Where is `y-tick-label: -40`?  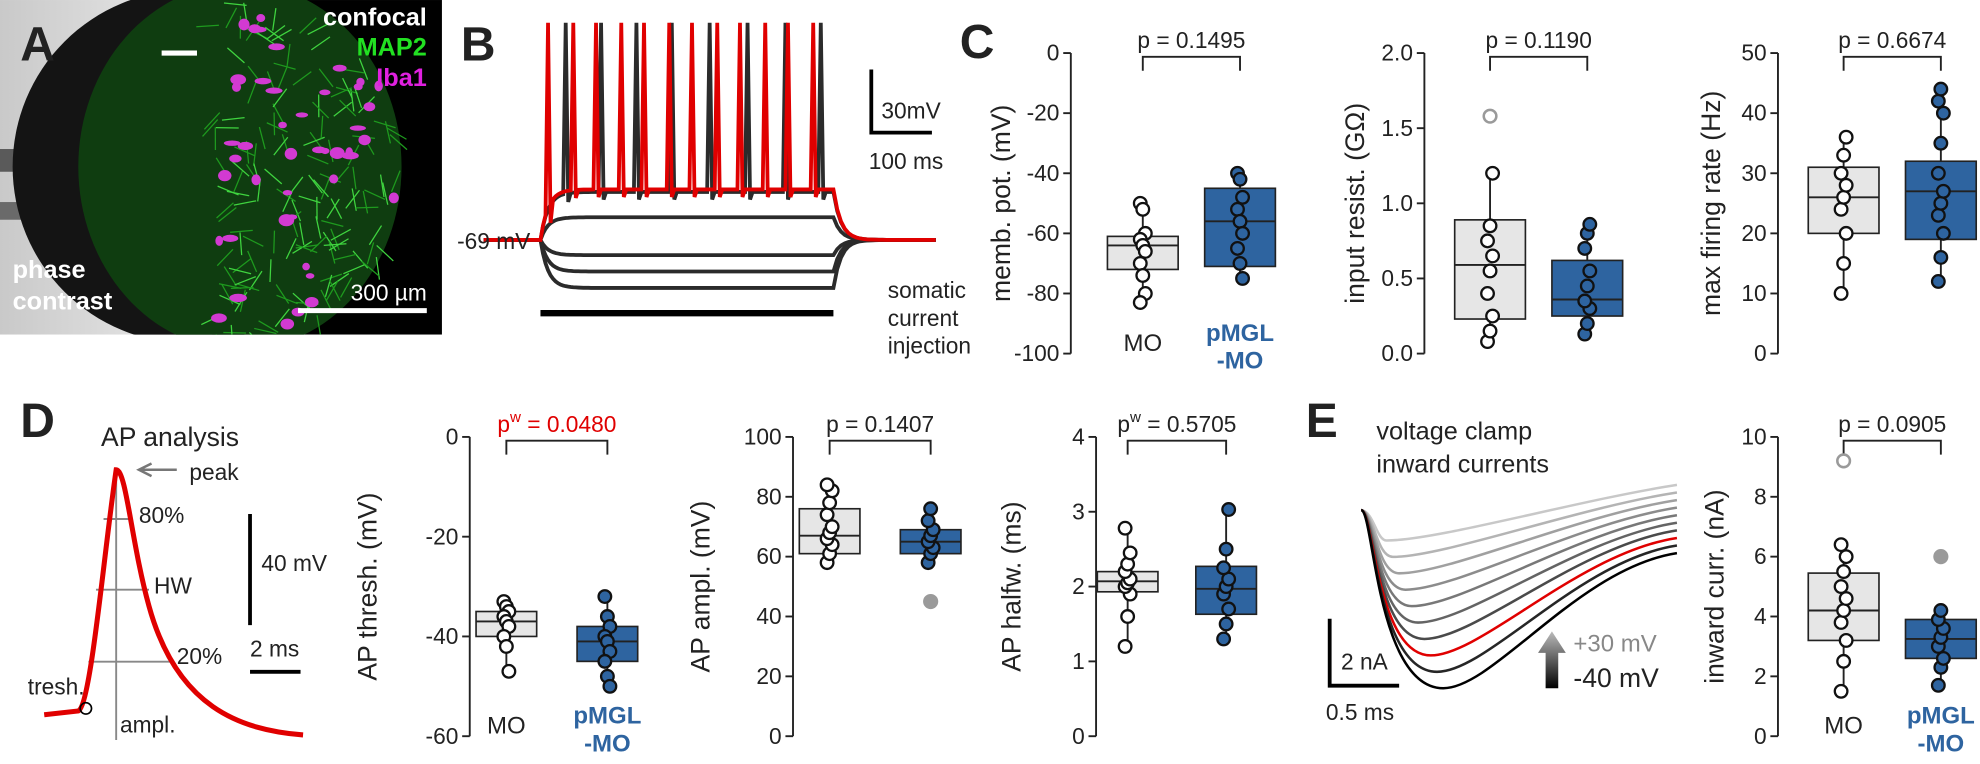 y-tick-label: -40 is located at coordinates (1043, 173).